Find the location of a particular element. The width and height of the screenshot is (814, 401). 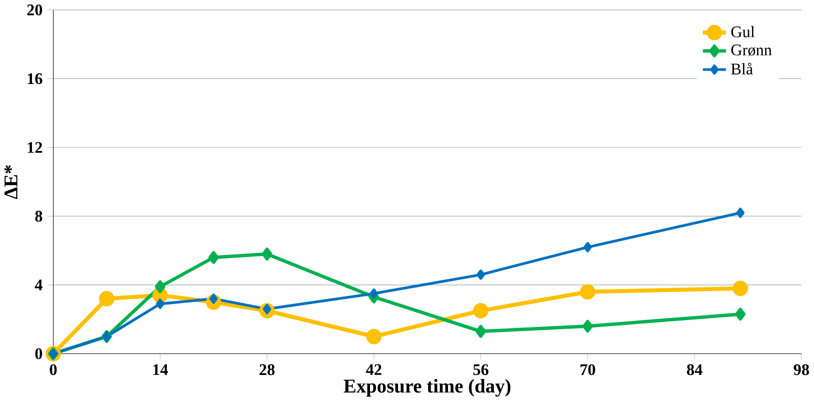

y-tick-label: 20 is located at coordinates (34, 10).